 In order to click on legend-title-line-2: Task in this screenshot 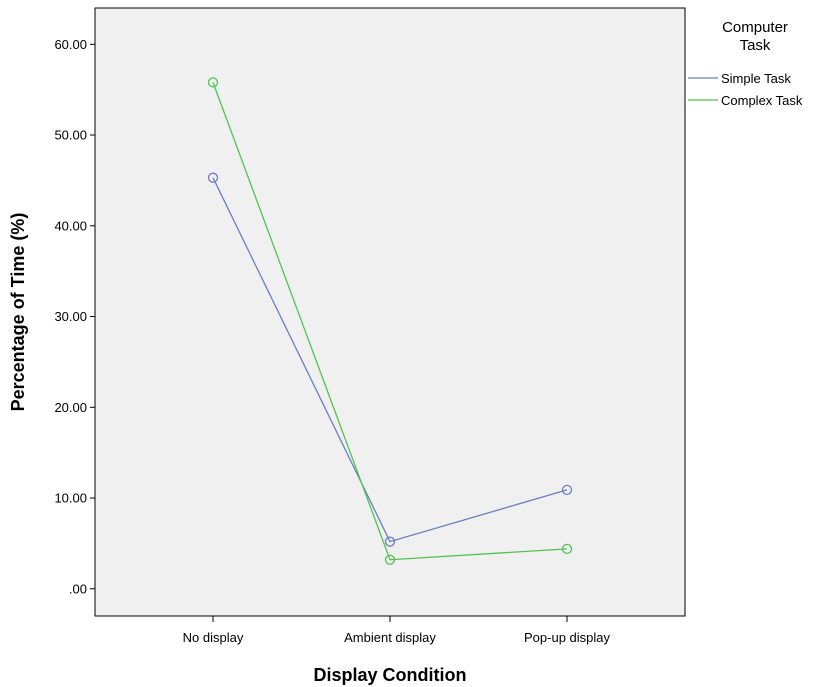, I will do `click(755, 45)`.